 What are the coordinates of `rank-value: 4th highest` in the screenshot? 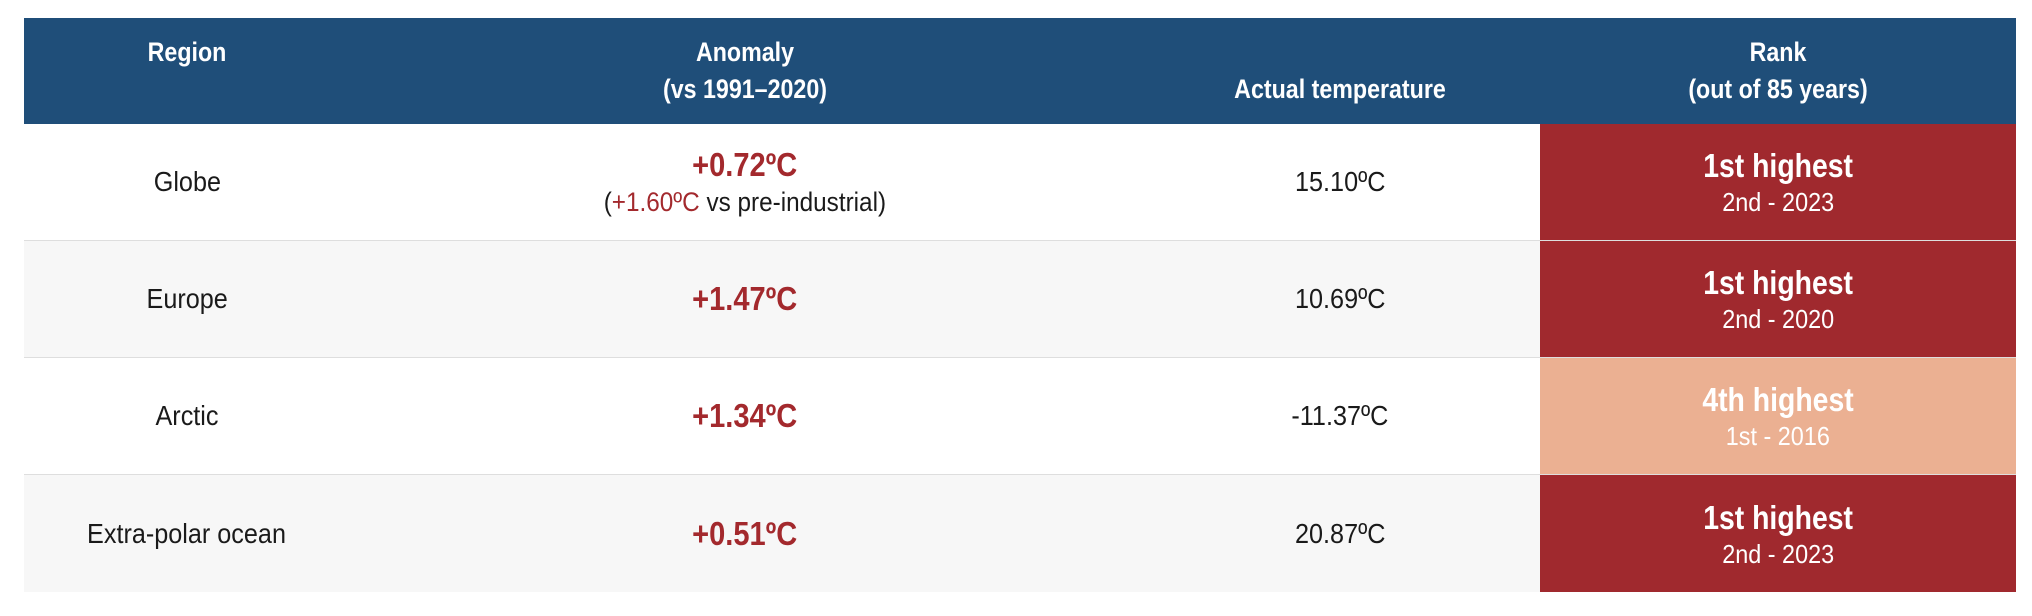 It's located at (1778, 399).